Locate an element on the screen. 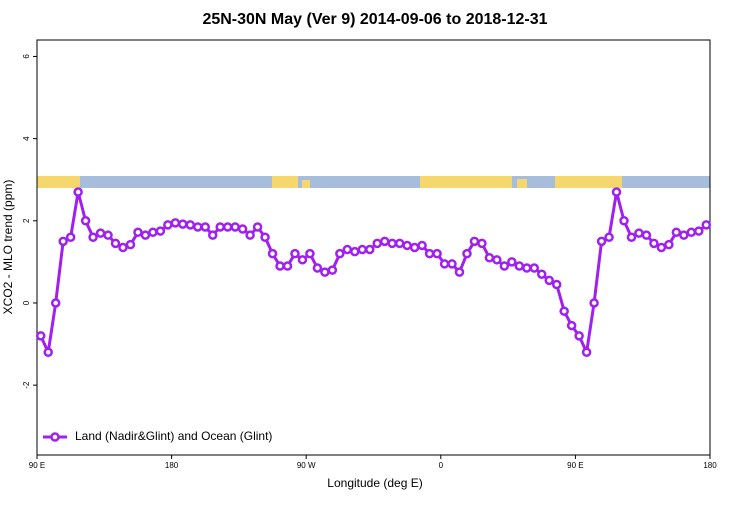 The image size is (750, 505). x-axis-label: Longitude (deg E) is located at coordinates (374, 483).